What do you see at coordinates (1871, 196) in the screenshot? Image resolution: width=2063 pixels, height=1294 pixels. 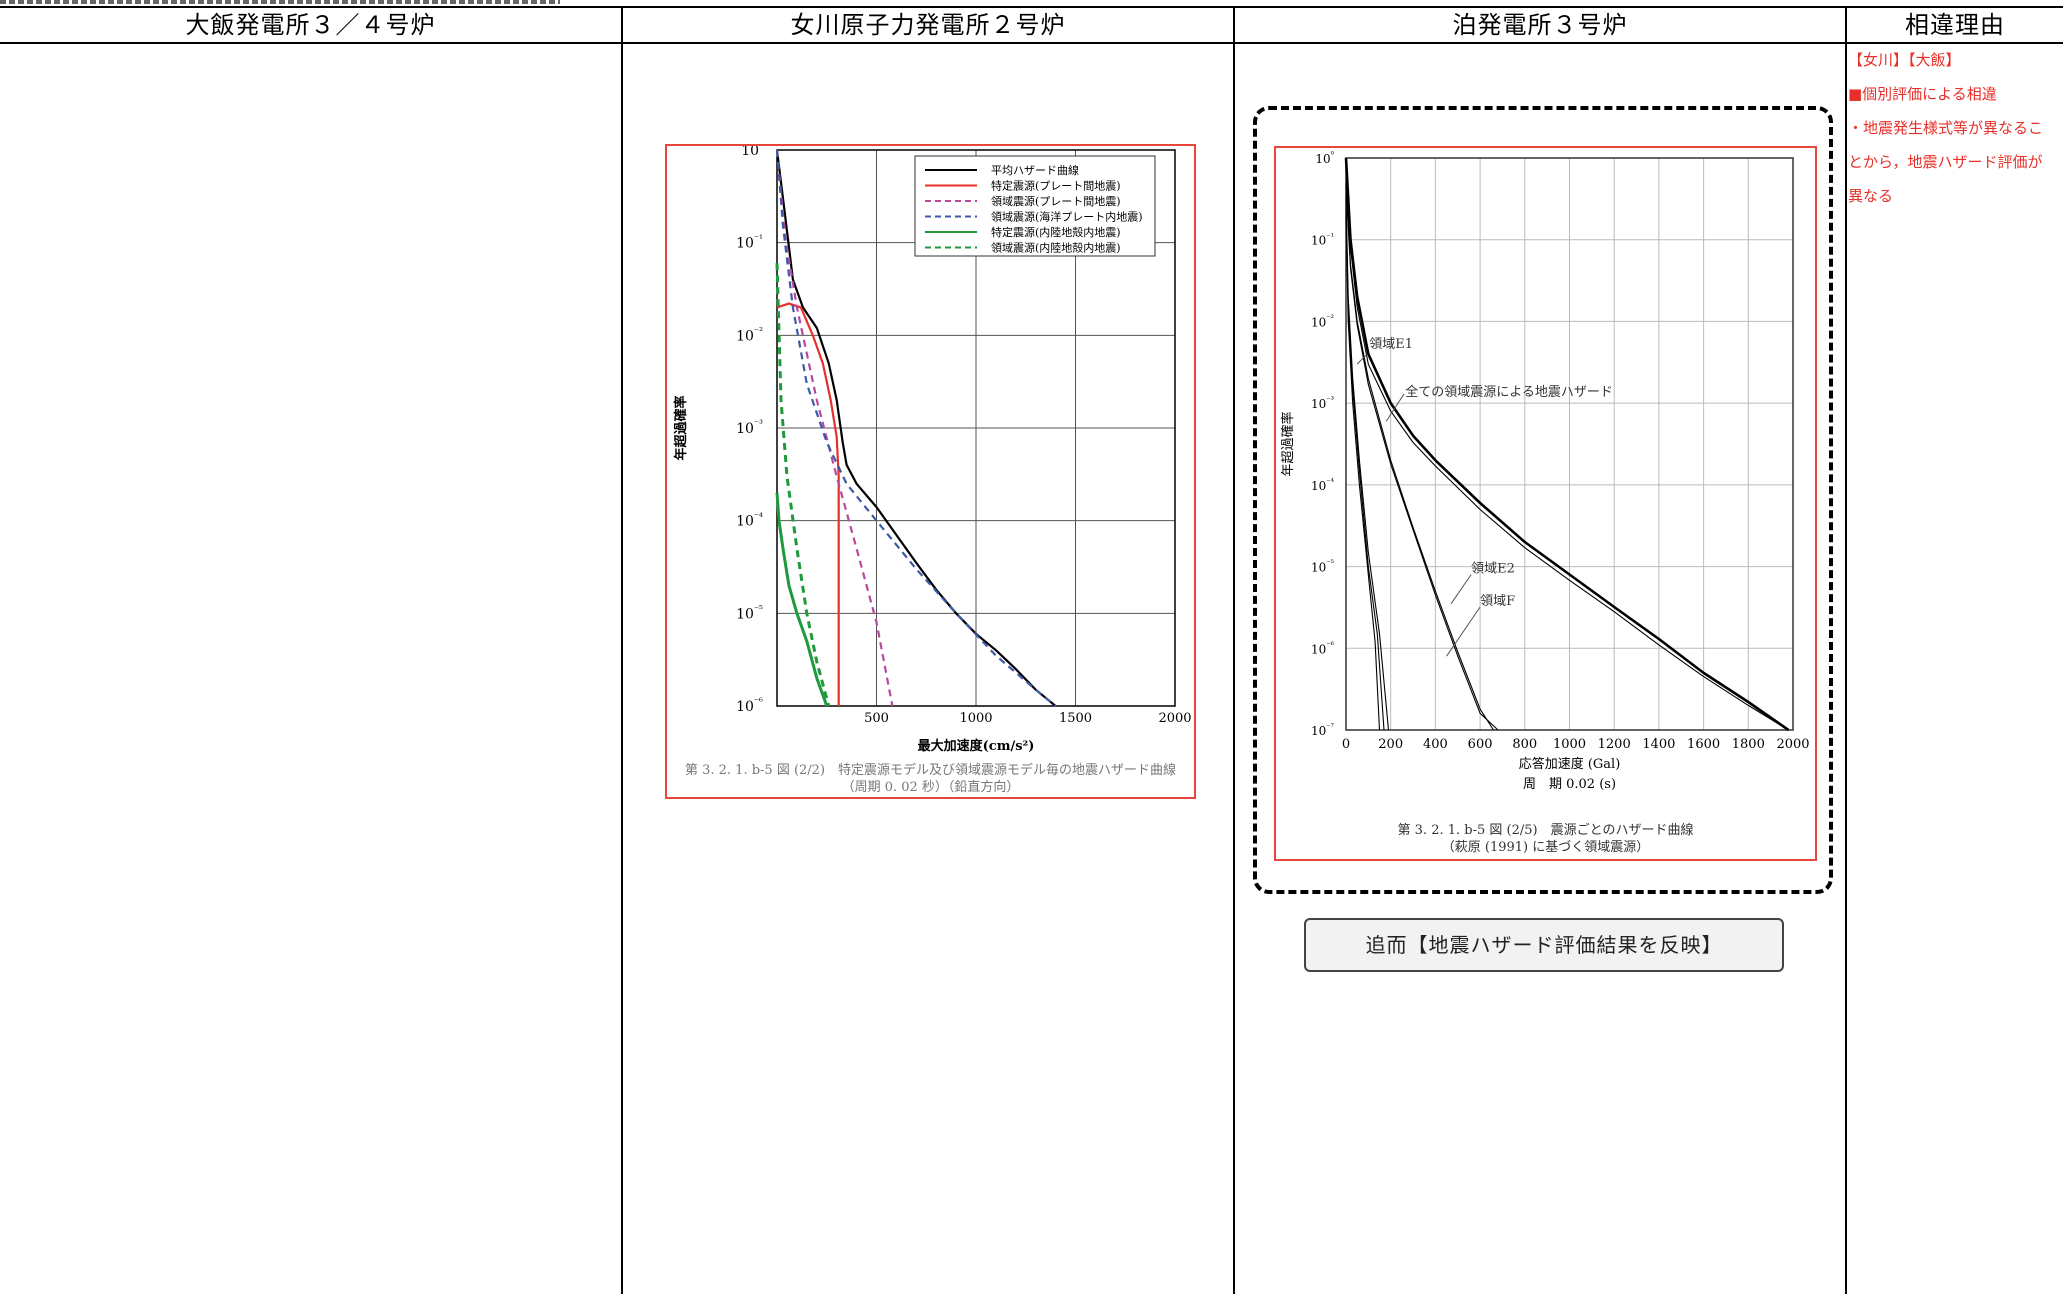 I see `reason-line-5: 異なる` at bounding box center [1871, 196].